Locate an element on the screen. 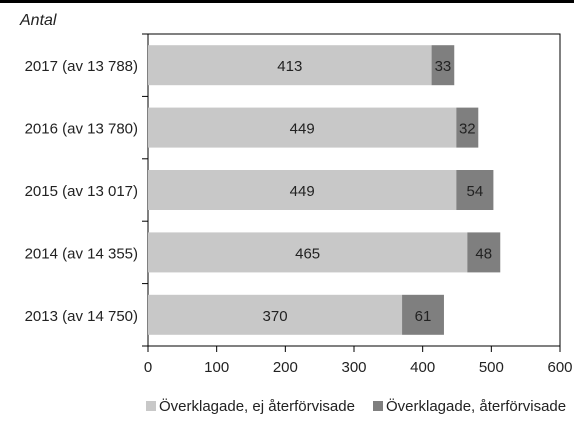  x-tick-label: 100 is located at coordinates (216, 367).